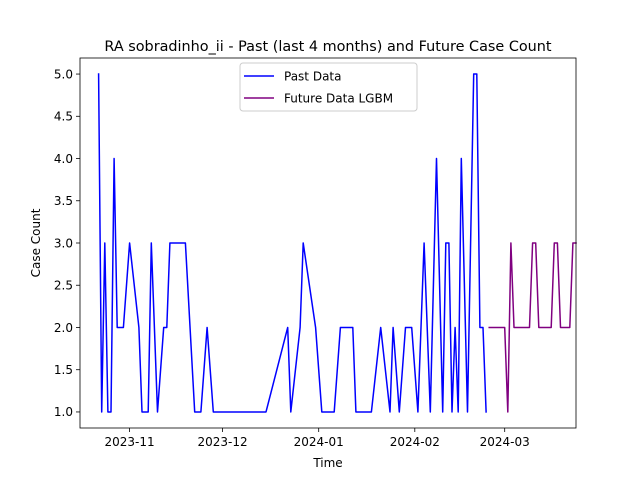 The width and height of the screenshot is (640, 480). What do you see at coordinates (63, 74) in the screenshot?
I see `y-tick-label: 5.0` at bounding box center [63, 74].